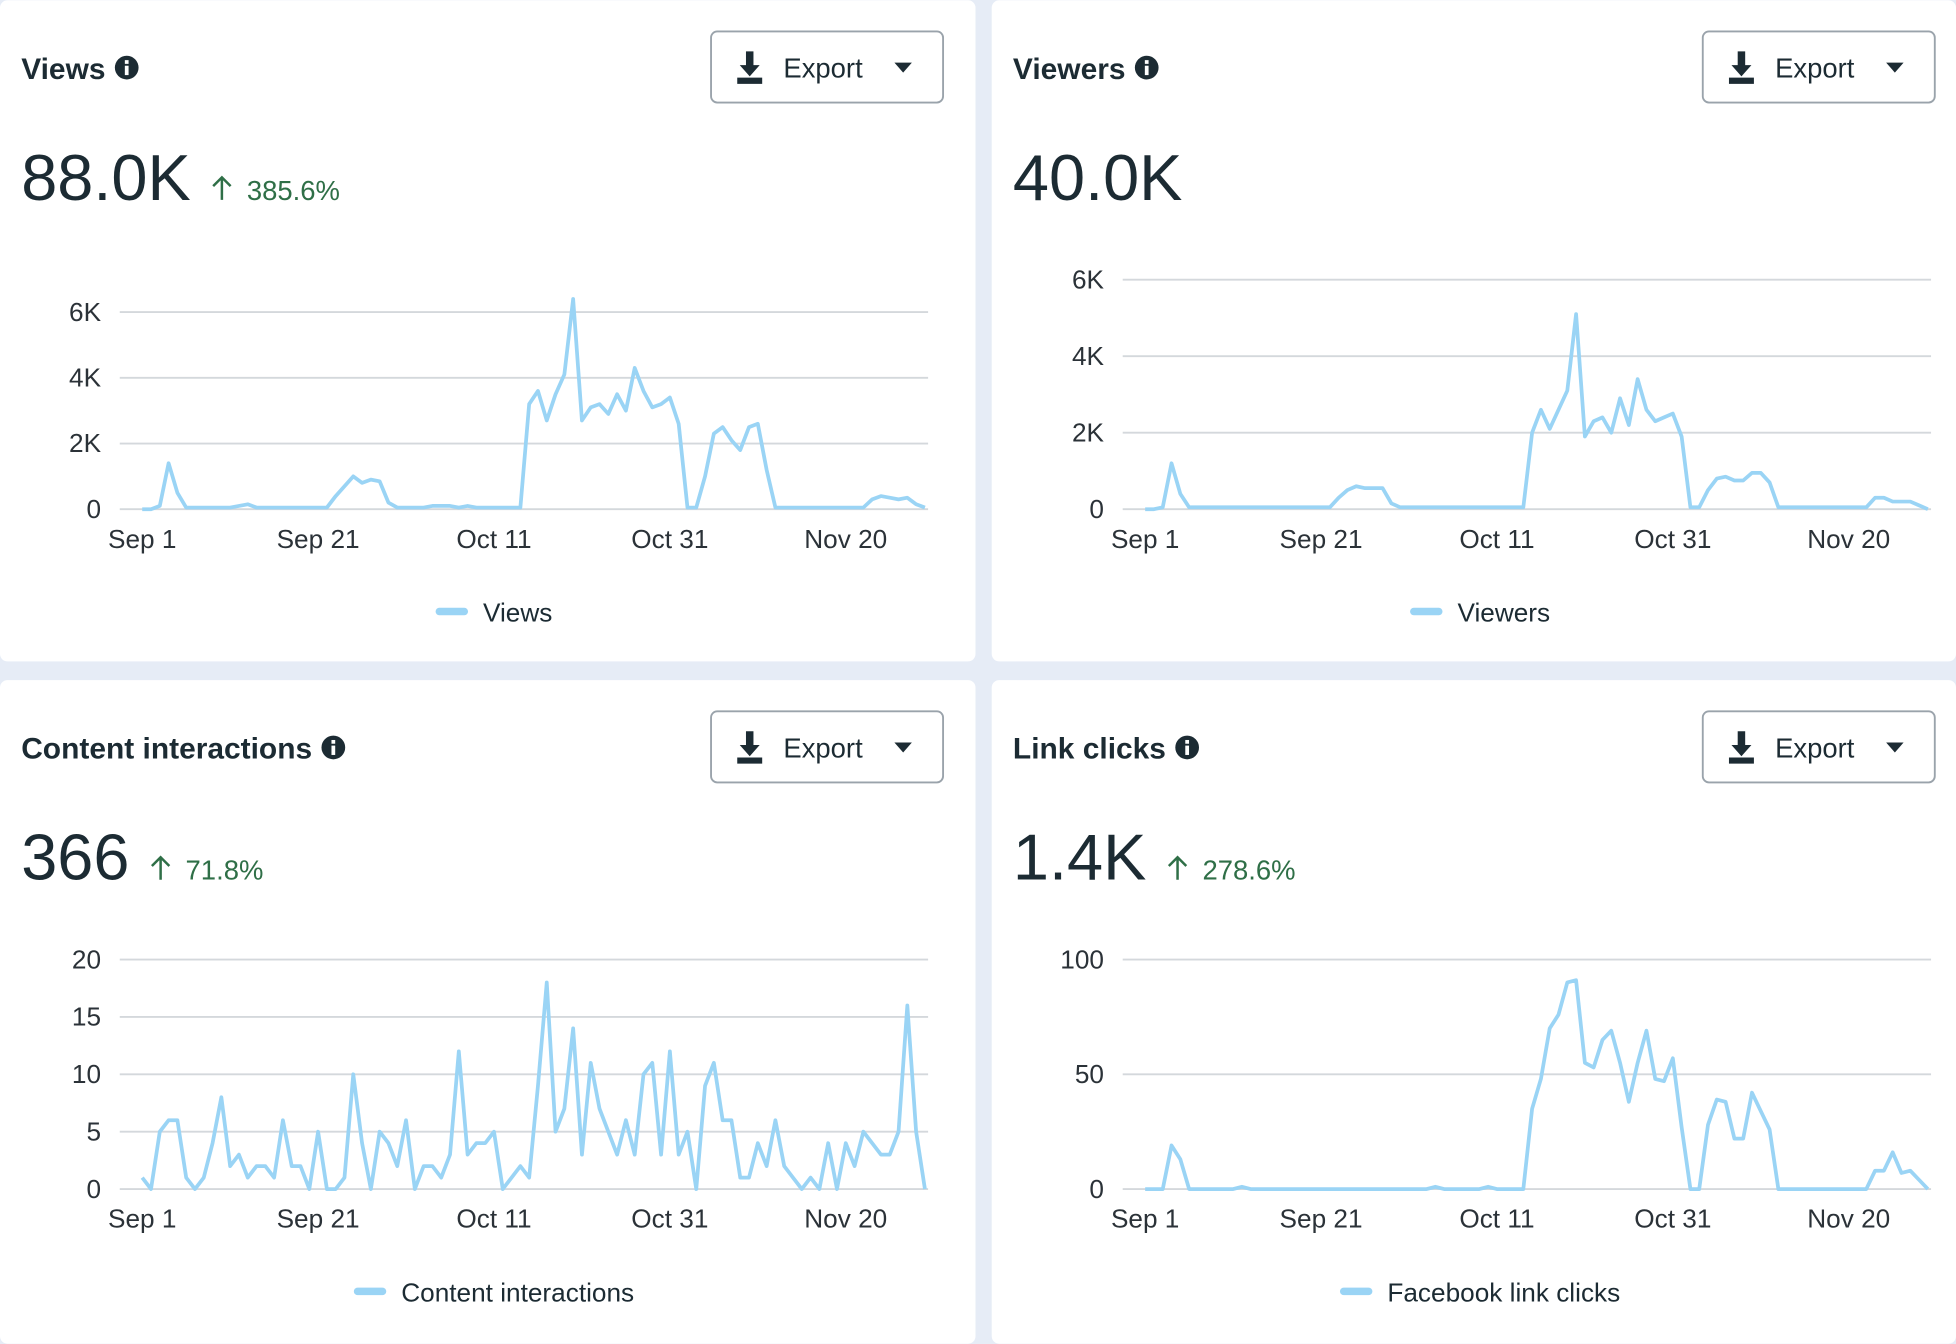 The width and height of the screenshot is (1956, 1344). I want to click on y-tick-label: 5, so click(93, 1131).